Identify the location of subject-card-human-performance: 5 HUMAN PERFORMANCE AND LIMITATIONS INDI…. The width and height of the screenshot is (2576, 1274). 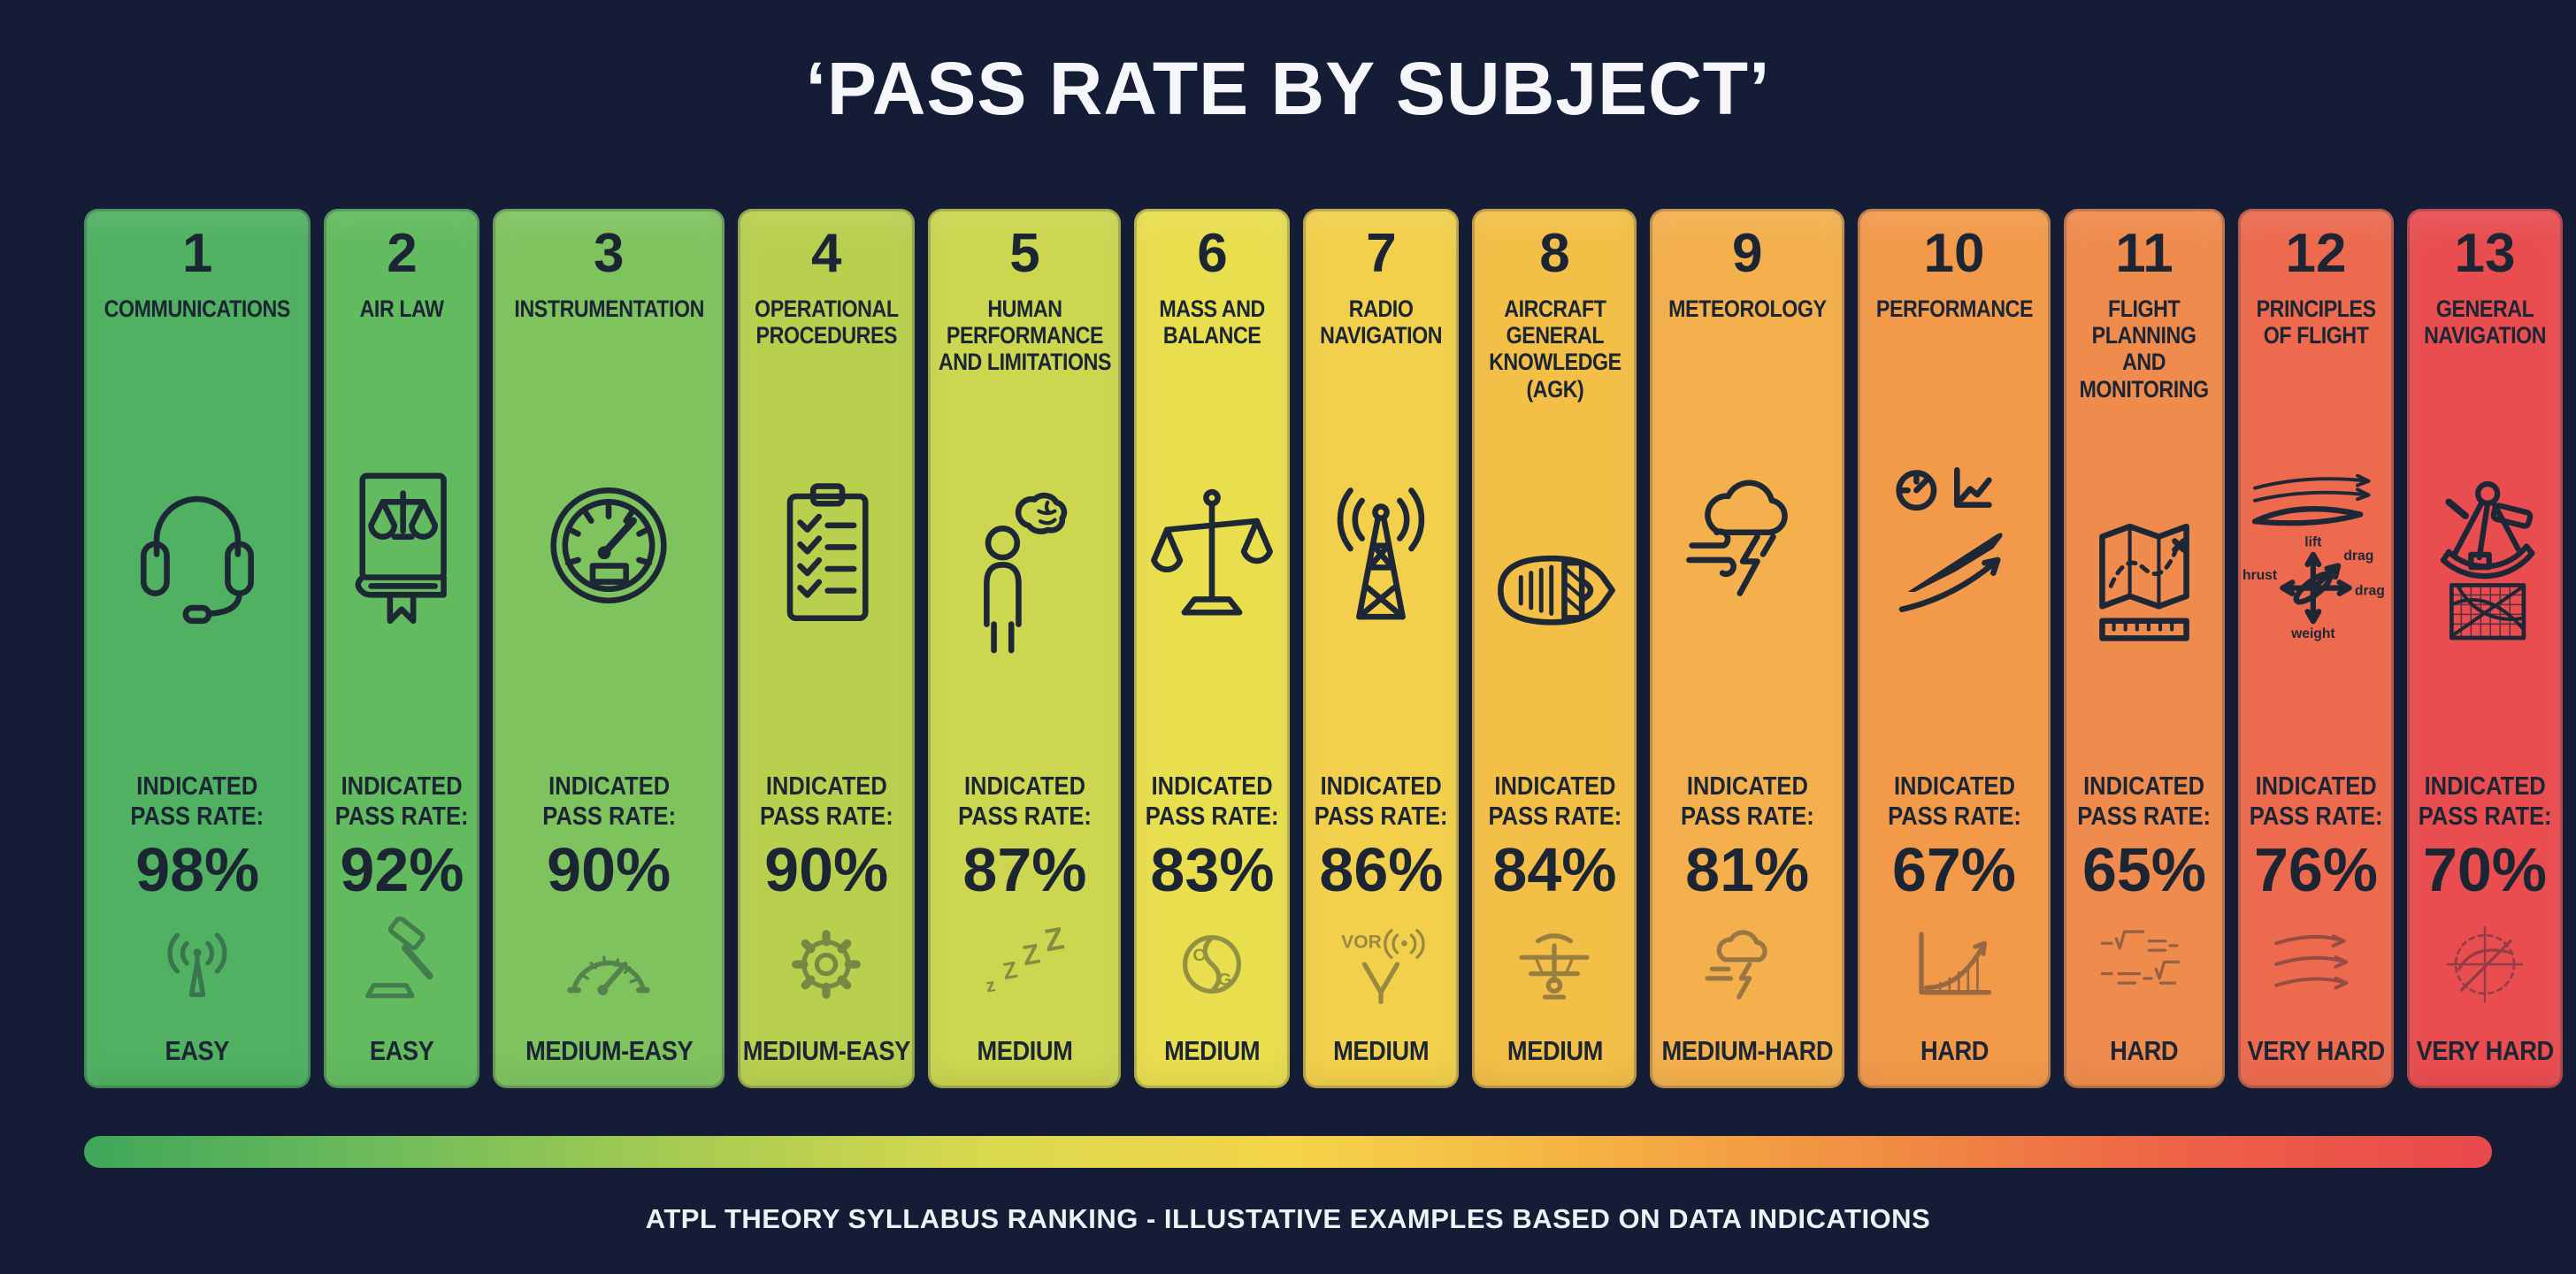
(1025, 648).